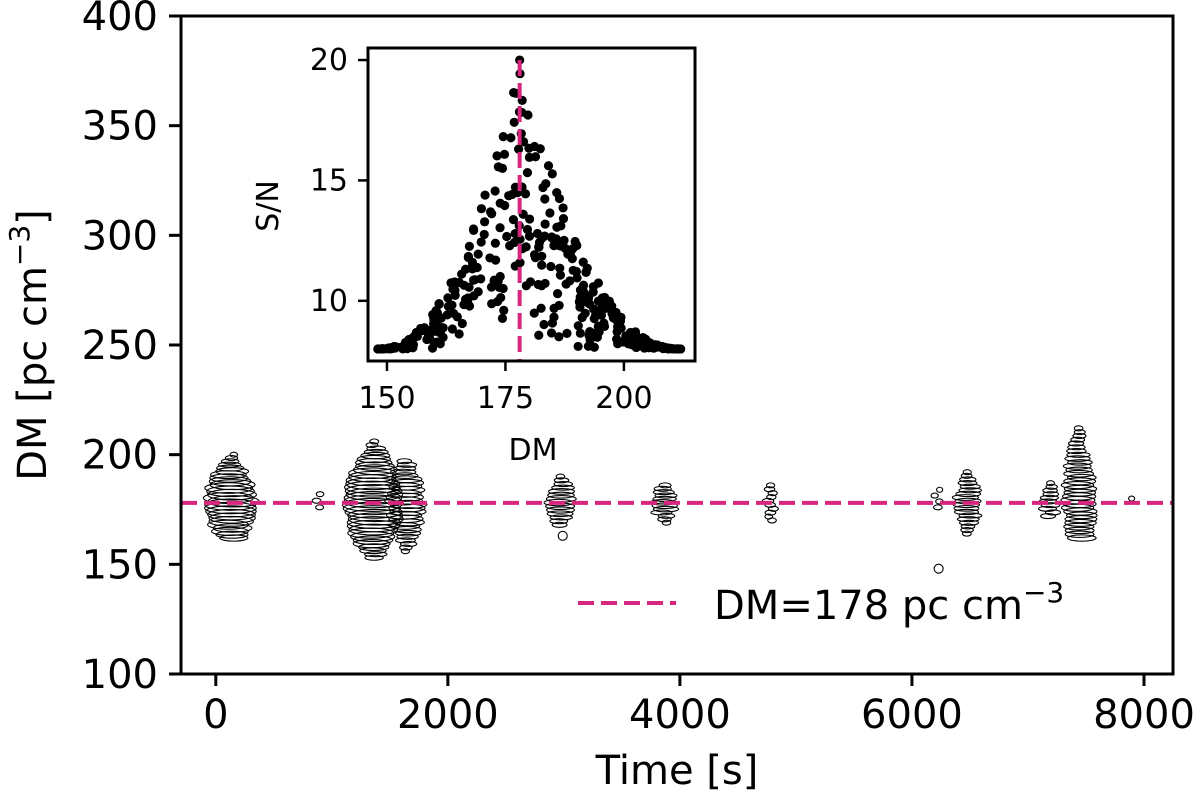 The image size is (1200, 796). Describe the element at coordinates (339, 181) in the screenshot. I see `inset-y-ticks: 10 15 20` at that location.